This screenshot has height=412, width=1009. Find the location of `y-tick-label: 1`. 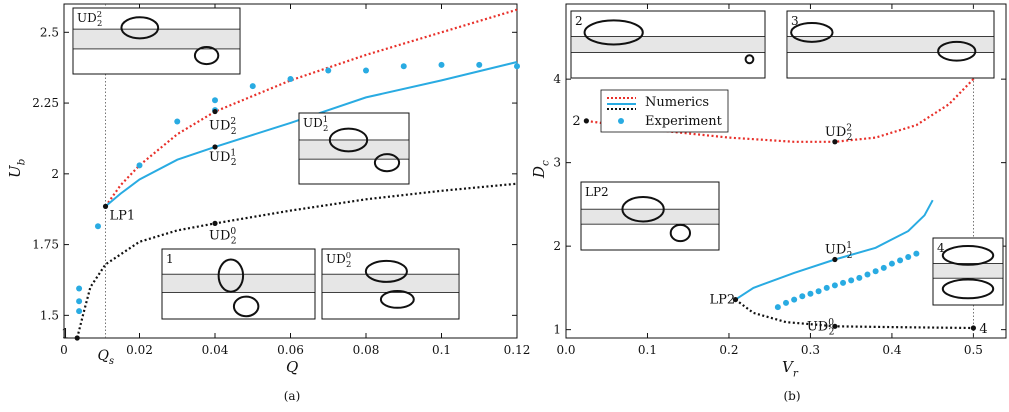

y-tick-label: 1 is located at coordinates (557, 330).